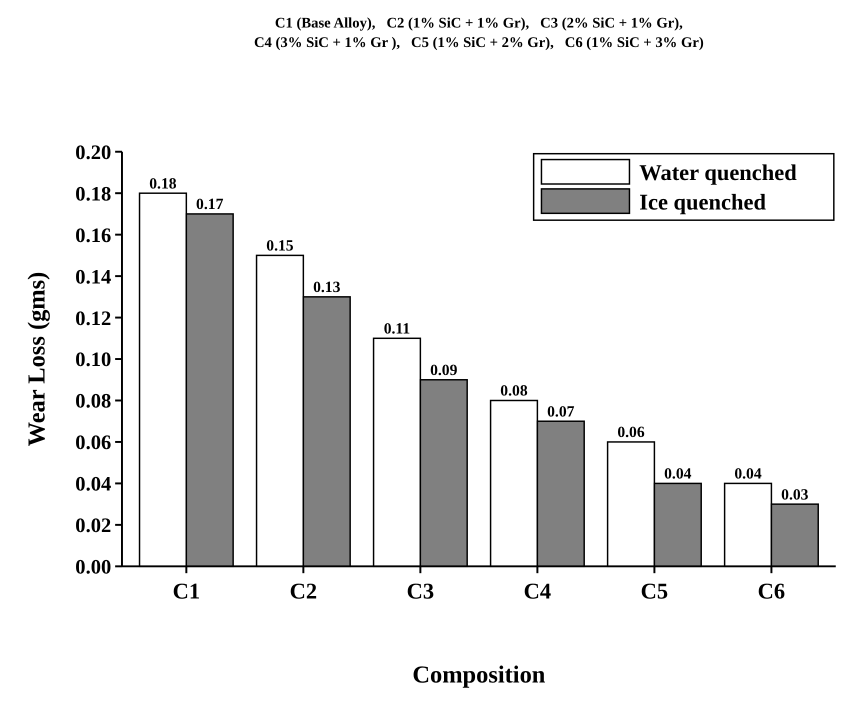 The image size is (859, 721). What do you see at coordinates (93, 401) in the screenshot?
I see `y-tick-label: 0.08` at bounding box center [93, 401].